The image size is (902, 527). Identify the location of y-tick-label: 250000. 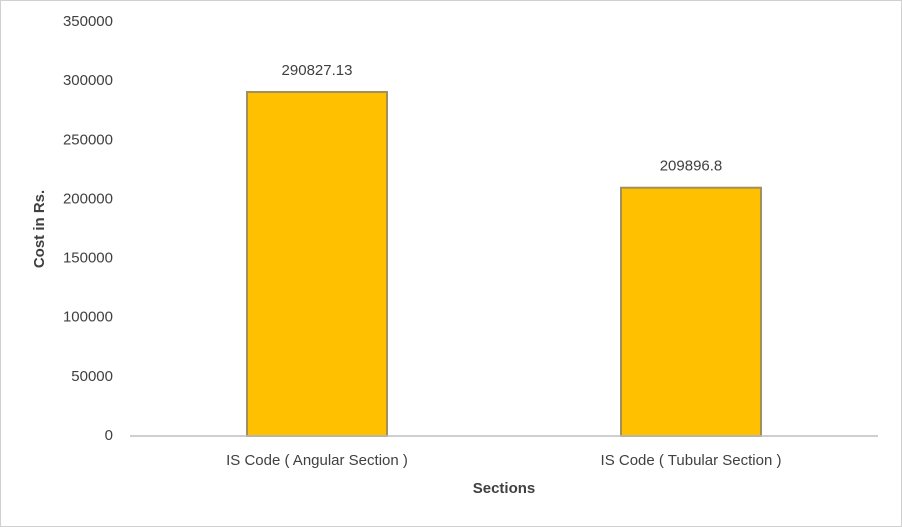
(88, 139).